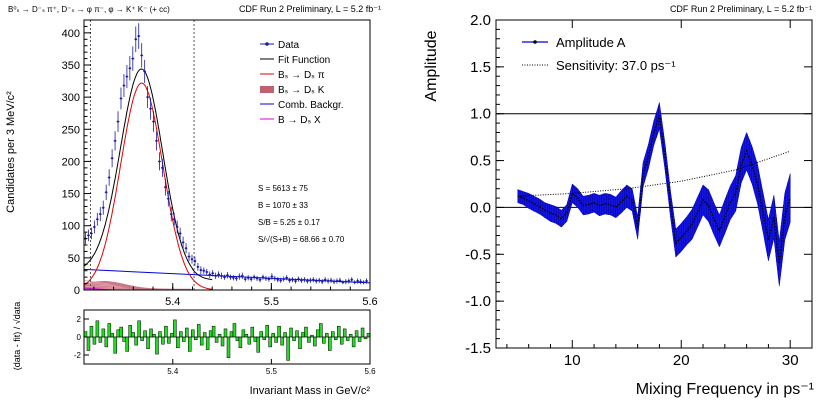  What do you see at coordinates (289, 222) in the screenshot?
I see `stat-sb: S/B = 5.25 ± 0.17` at bounding box center [289, 222].